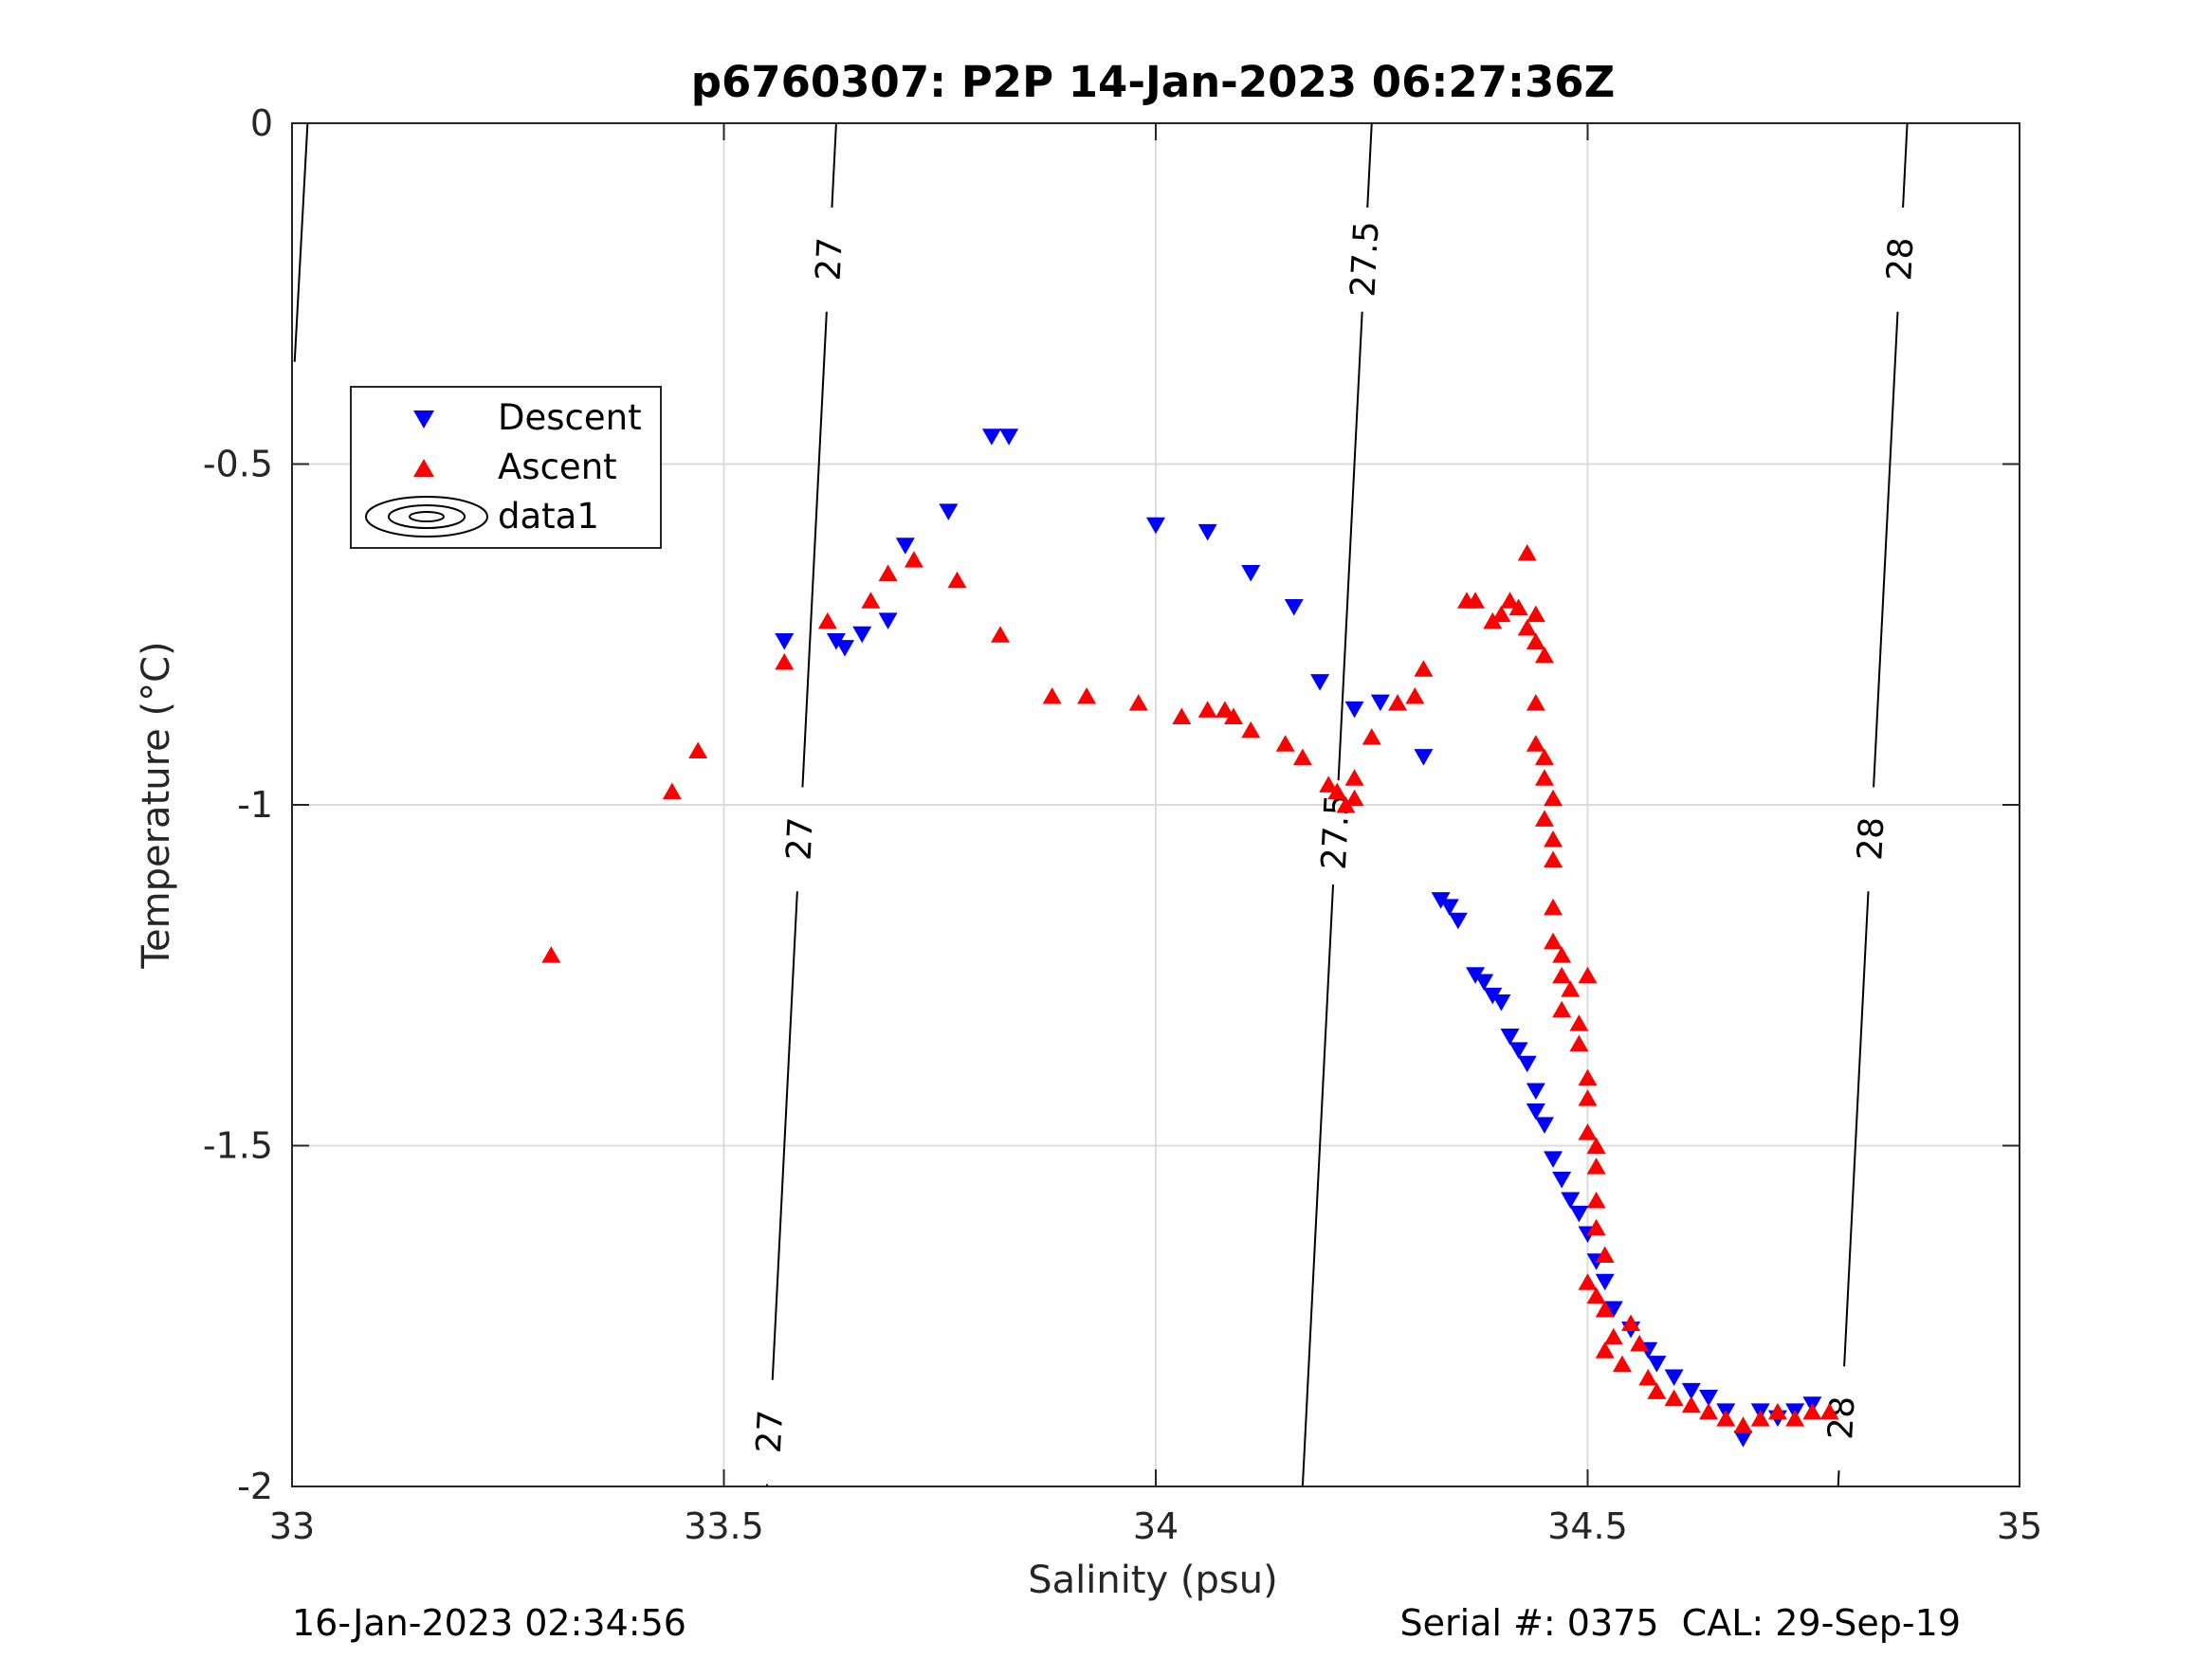  Describe the element at coordinates (292, 1526) in the screenshot. I see `x-tick-label: 33` at that location.